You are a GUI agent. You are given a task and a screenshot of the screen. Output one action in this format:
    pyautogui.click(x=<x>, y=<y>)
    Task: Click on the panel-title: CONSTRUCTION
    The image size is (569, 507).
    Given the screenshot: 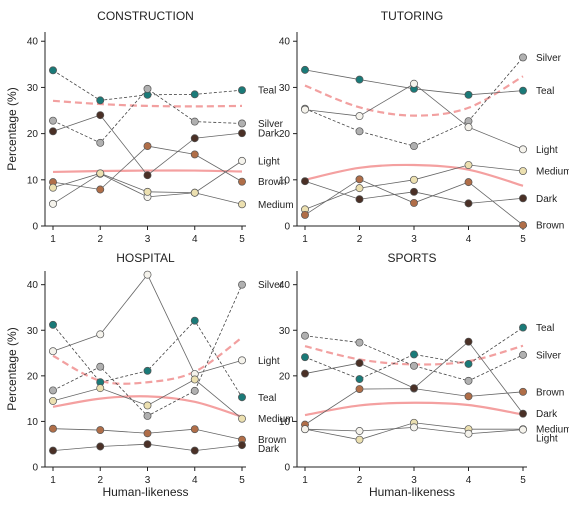 What is the action you would take?
    pyautogui.click(x=145, y=16)
    